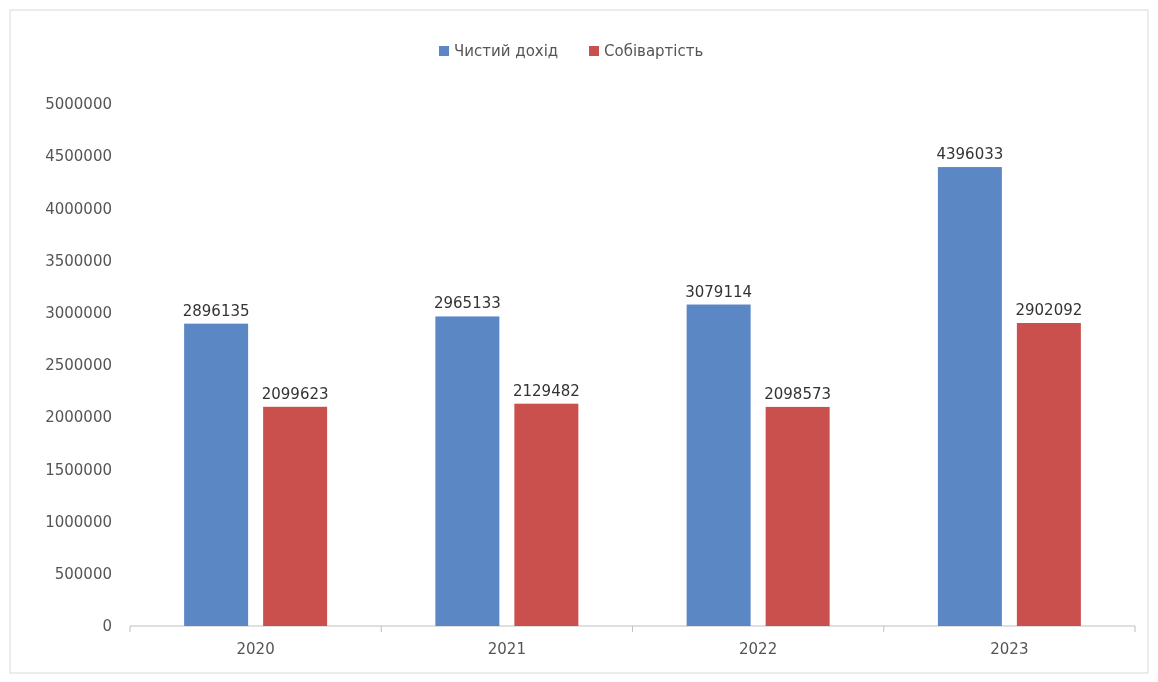  I want to click on data-label: 4396033, so click(970, 154).